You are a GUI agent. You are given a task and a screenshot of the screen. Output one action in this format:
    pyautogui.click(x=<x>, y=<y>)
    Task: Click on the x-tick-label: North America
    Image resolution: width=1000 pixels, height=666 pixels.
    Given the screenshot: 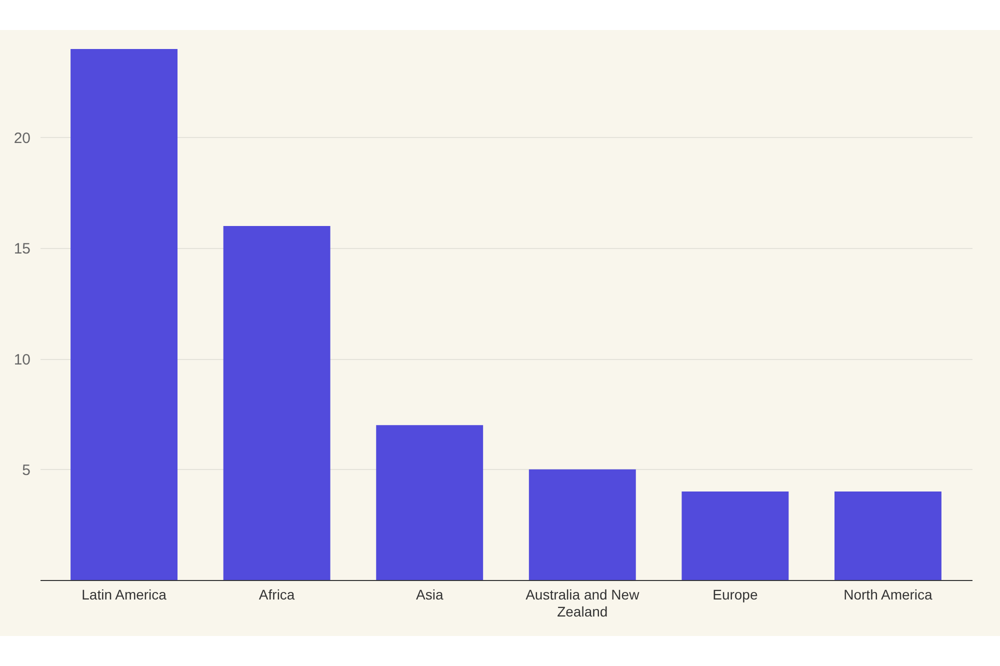 What is the action you would take?
    pyautogui.click(x=888, y=594)
    